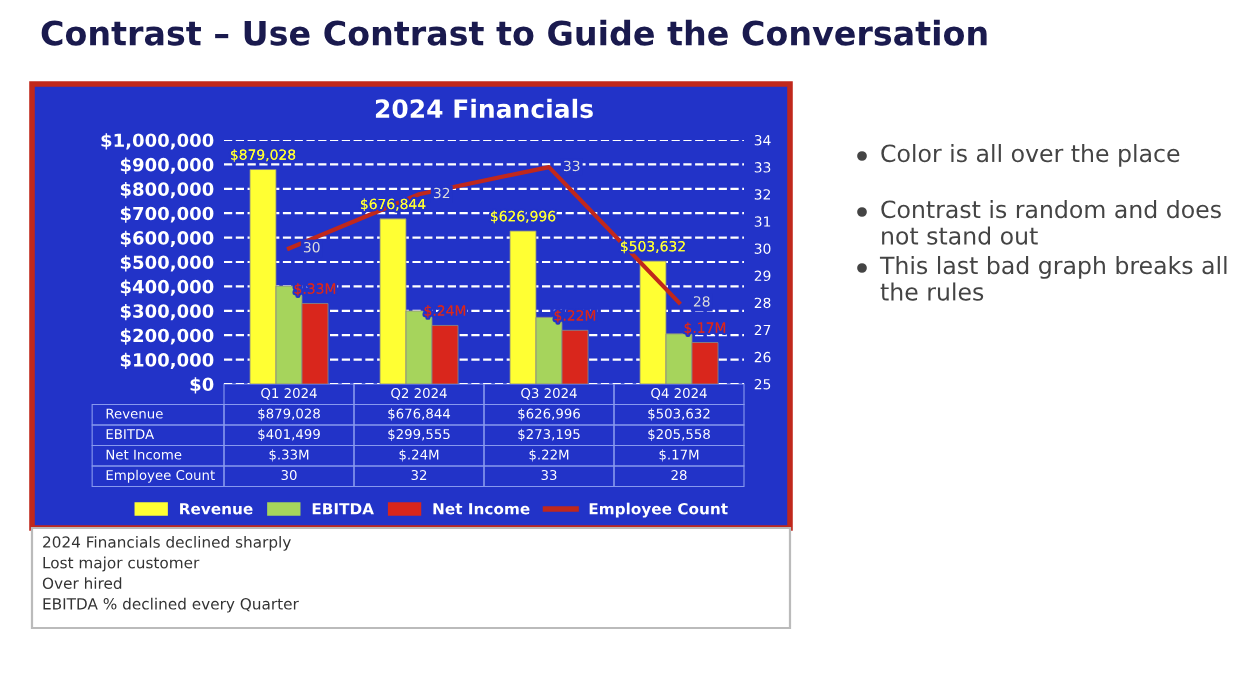 The image size is (1248, 688). What do you see at coordinates (167, 336) in the screenshot?
I see `y-tick-label: $200,000` at bounding box center [167, 336].